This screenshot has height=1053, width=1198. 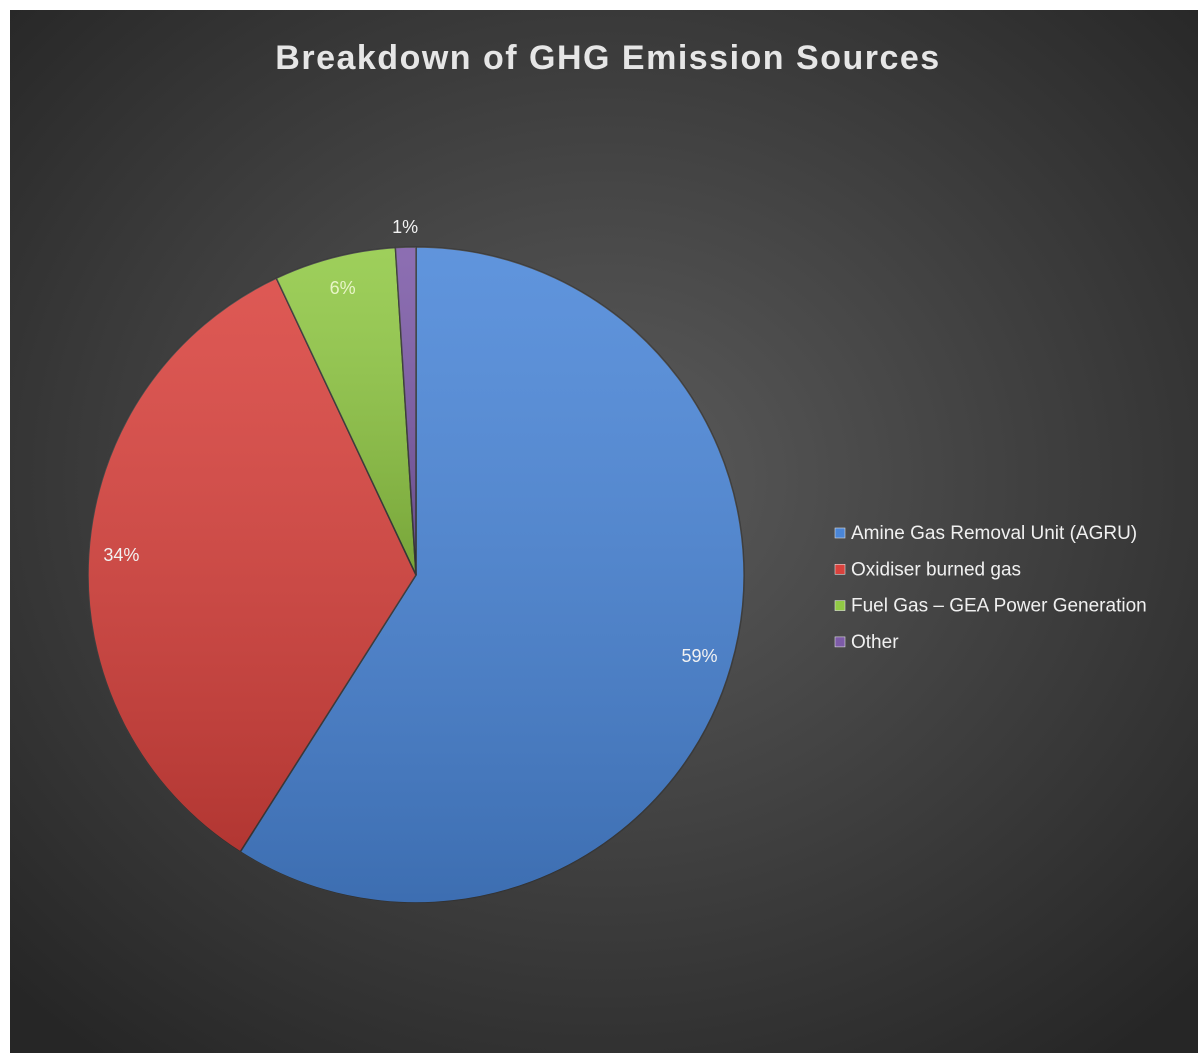 What do you see at coordinates (699, 656) in the screenshot?
I see `data-label: 59%` at bounding box center [699, 656].